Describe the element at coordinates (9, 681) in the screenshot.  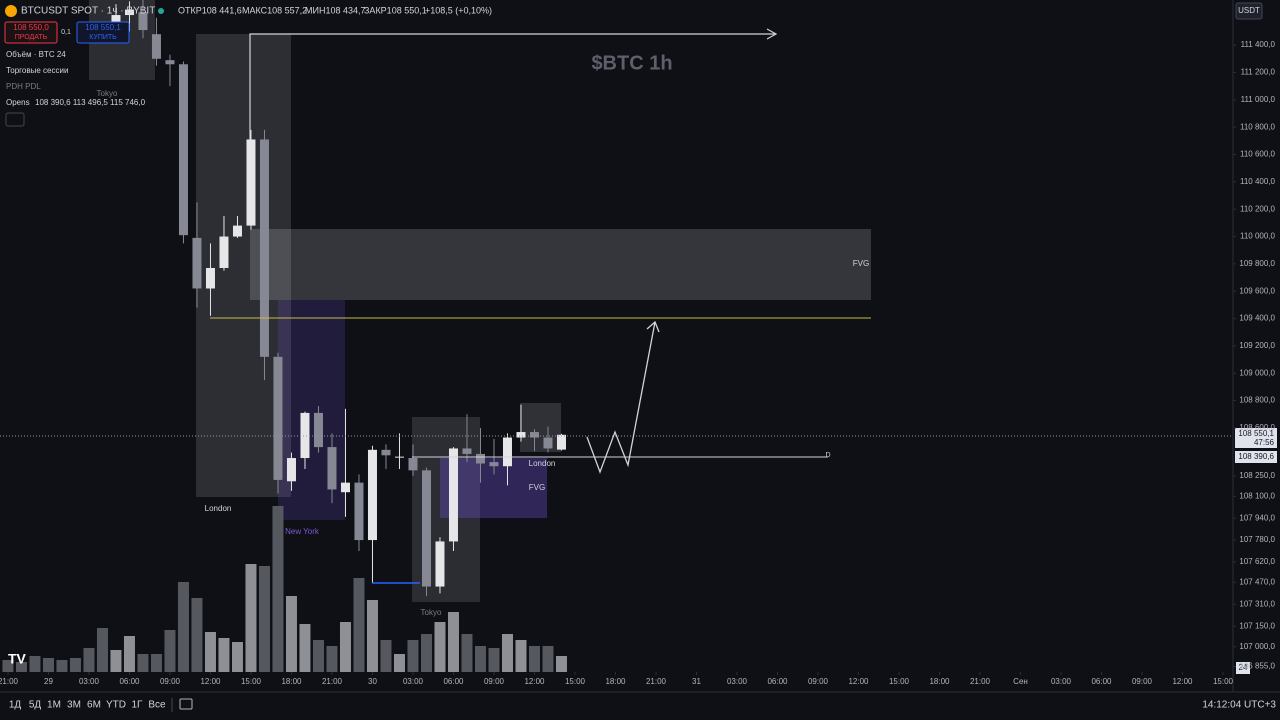
I see `x-tick-label: 21:00` at that location.